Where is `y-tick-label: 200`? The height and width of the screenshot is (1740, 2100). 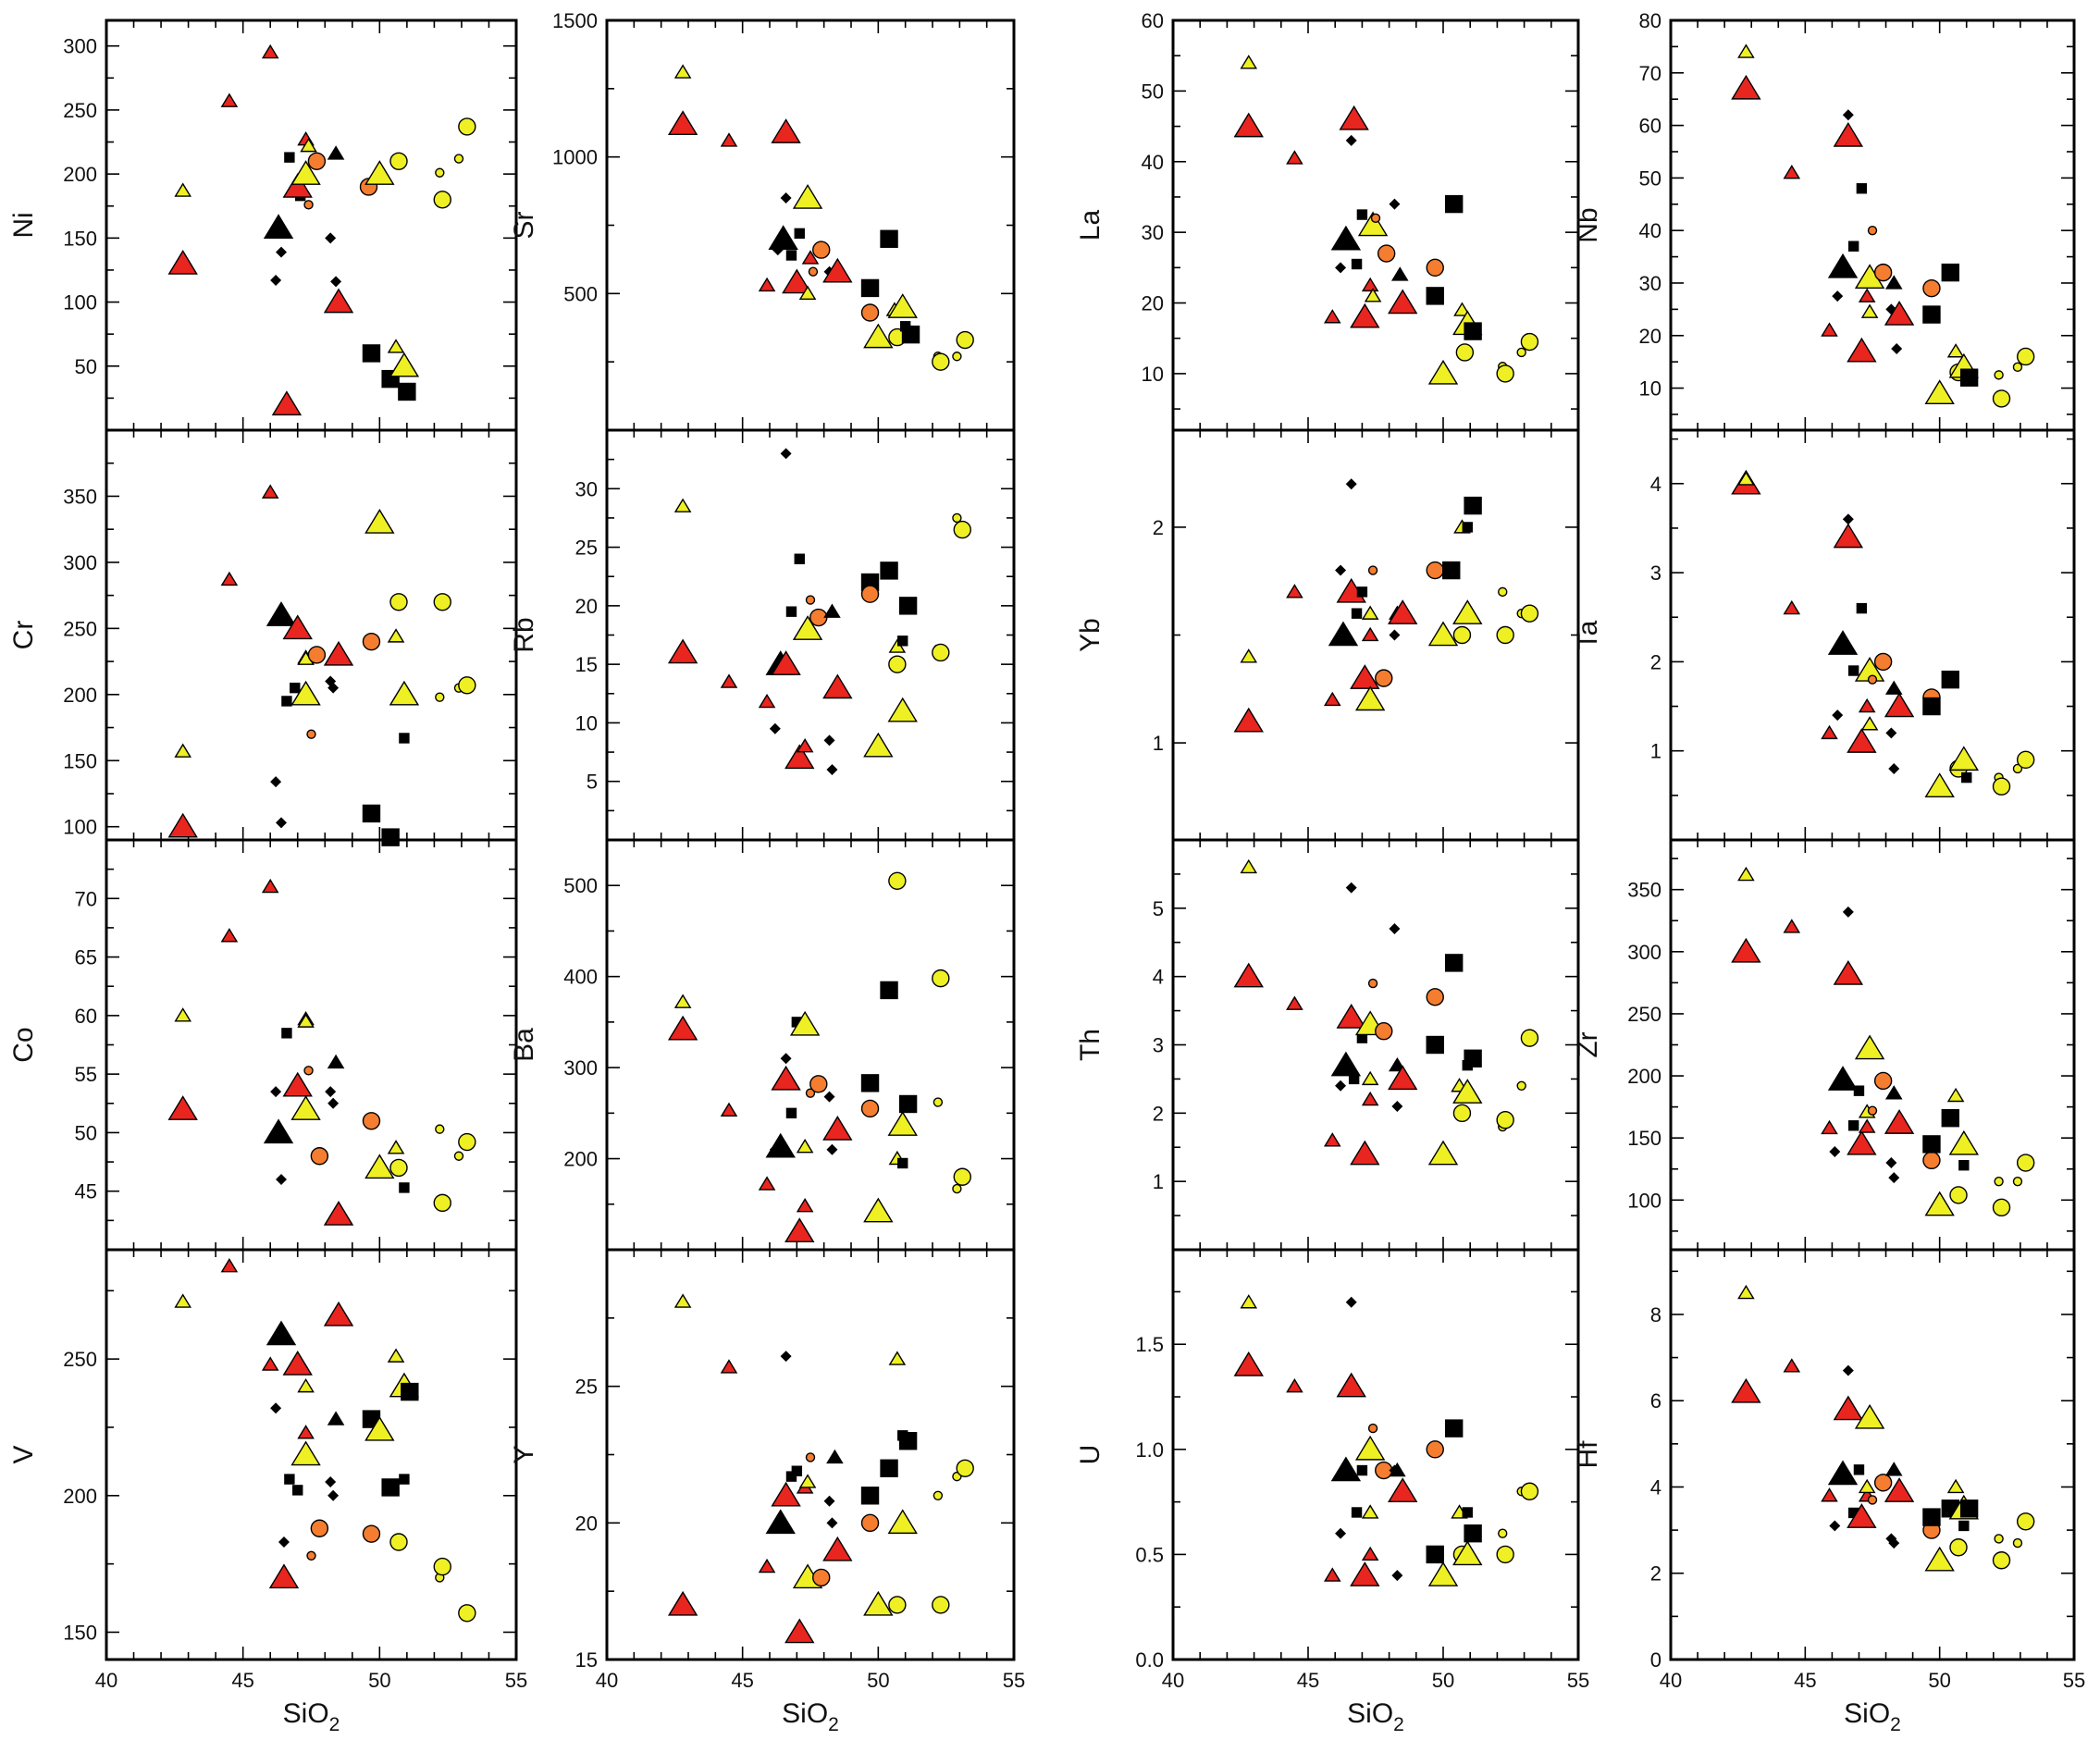 y-tick-label: 200 is located at coordinates (80, 174).